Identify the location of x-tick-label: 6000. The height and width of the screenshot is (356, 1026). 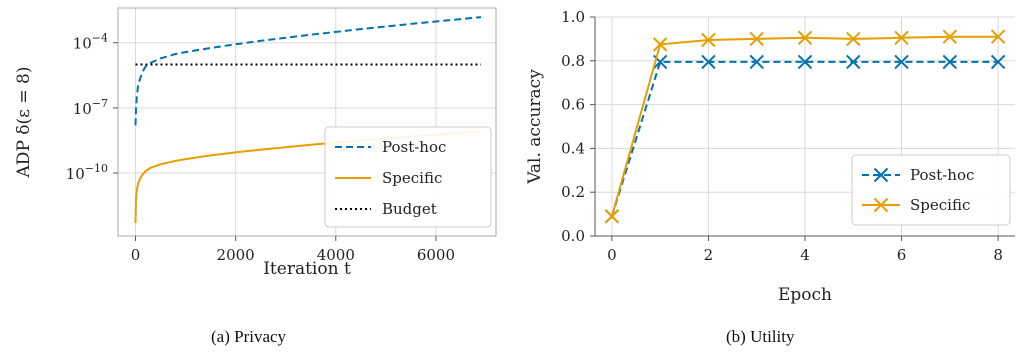
(436, 255).